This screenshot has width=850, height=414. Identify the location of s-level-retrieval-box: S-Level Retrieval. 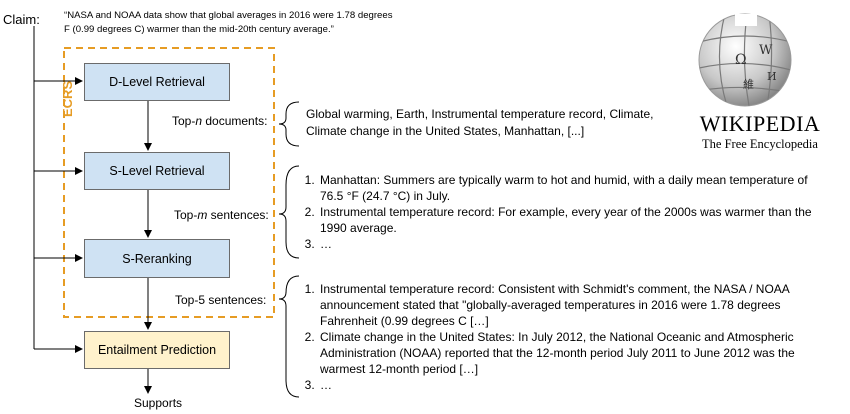
(157, 171).